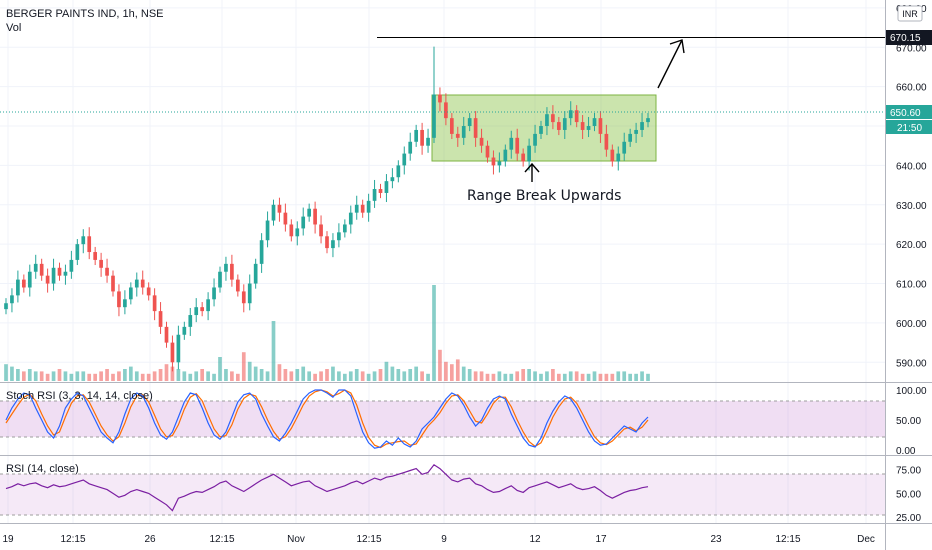  Describe the element at coordinates (911, 48) in the screenshot. I see `price-tick-label: 670.00` at that location.